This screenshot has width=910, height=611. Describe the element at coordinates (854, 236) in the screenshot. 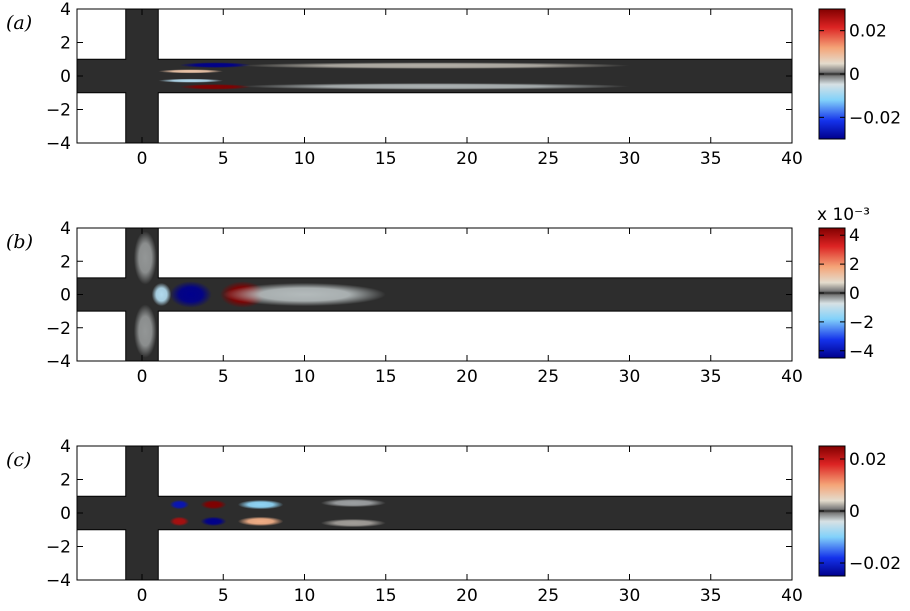

I see `colorbar-tick-label: 4` at that location.